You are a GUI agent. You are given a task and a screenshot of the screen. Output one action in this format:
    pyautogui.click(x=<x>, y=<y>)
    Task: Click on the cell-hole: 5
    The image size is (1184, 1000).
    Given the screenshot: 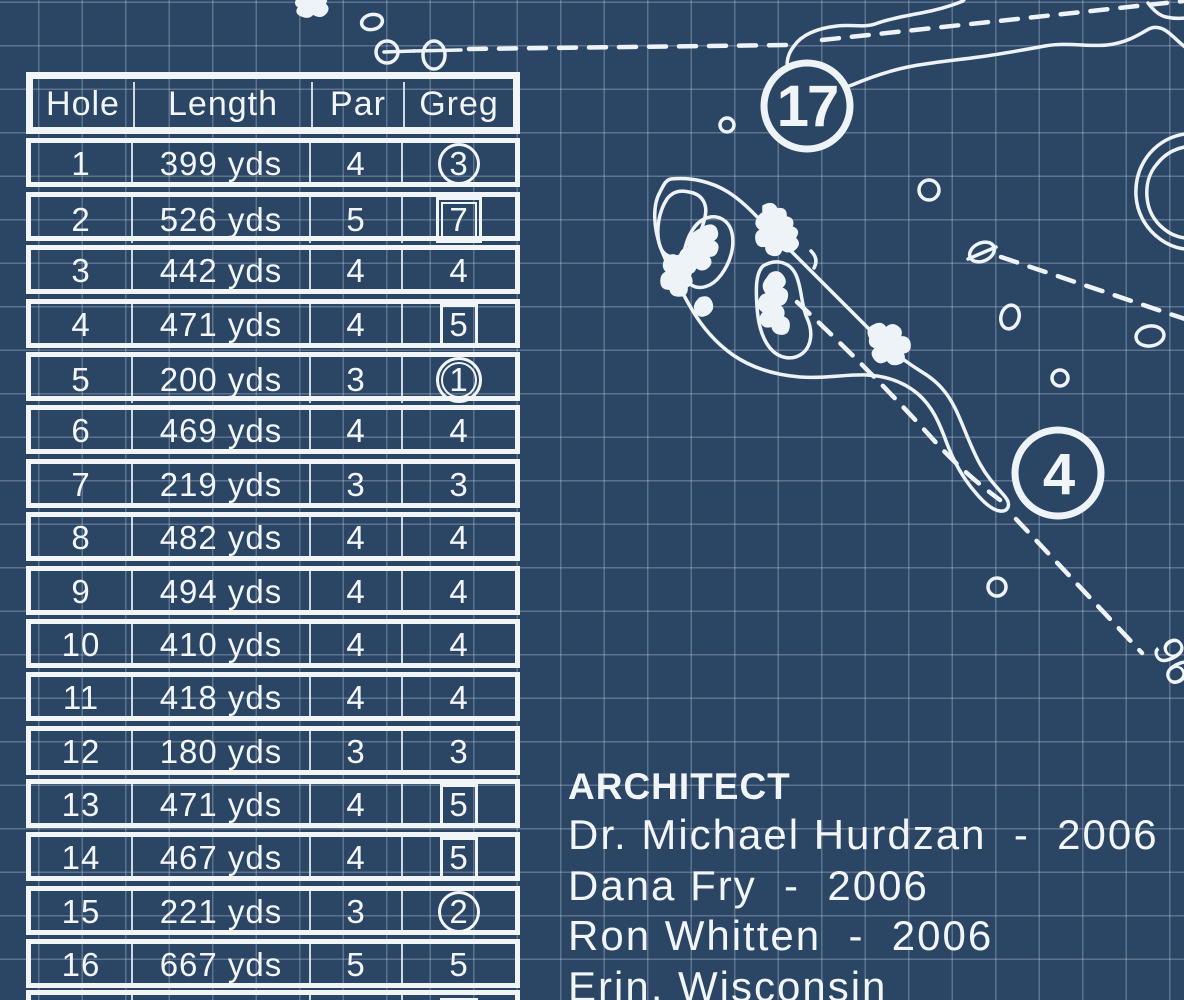 What is the action you would take?
    pyautogui.click(x=81, y=379)
    